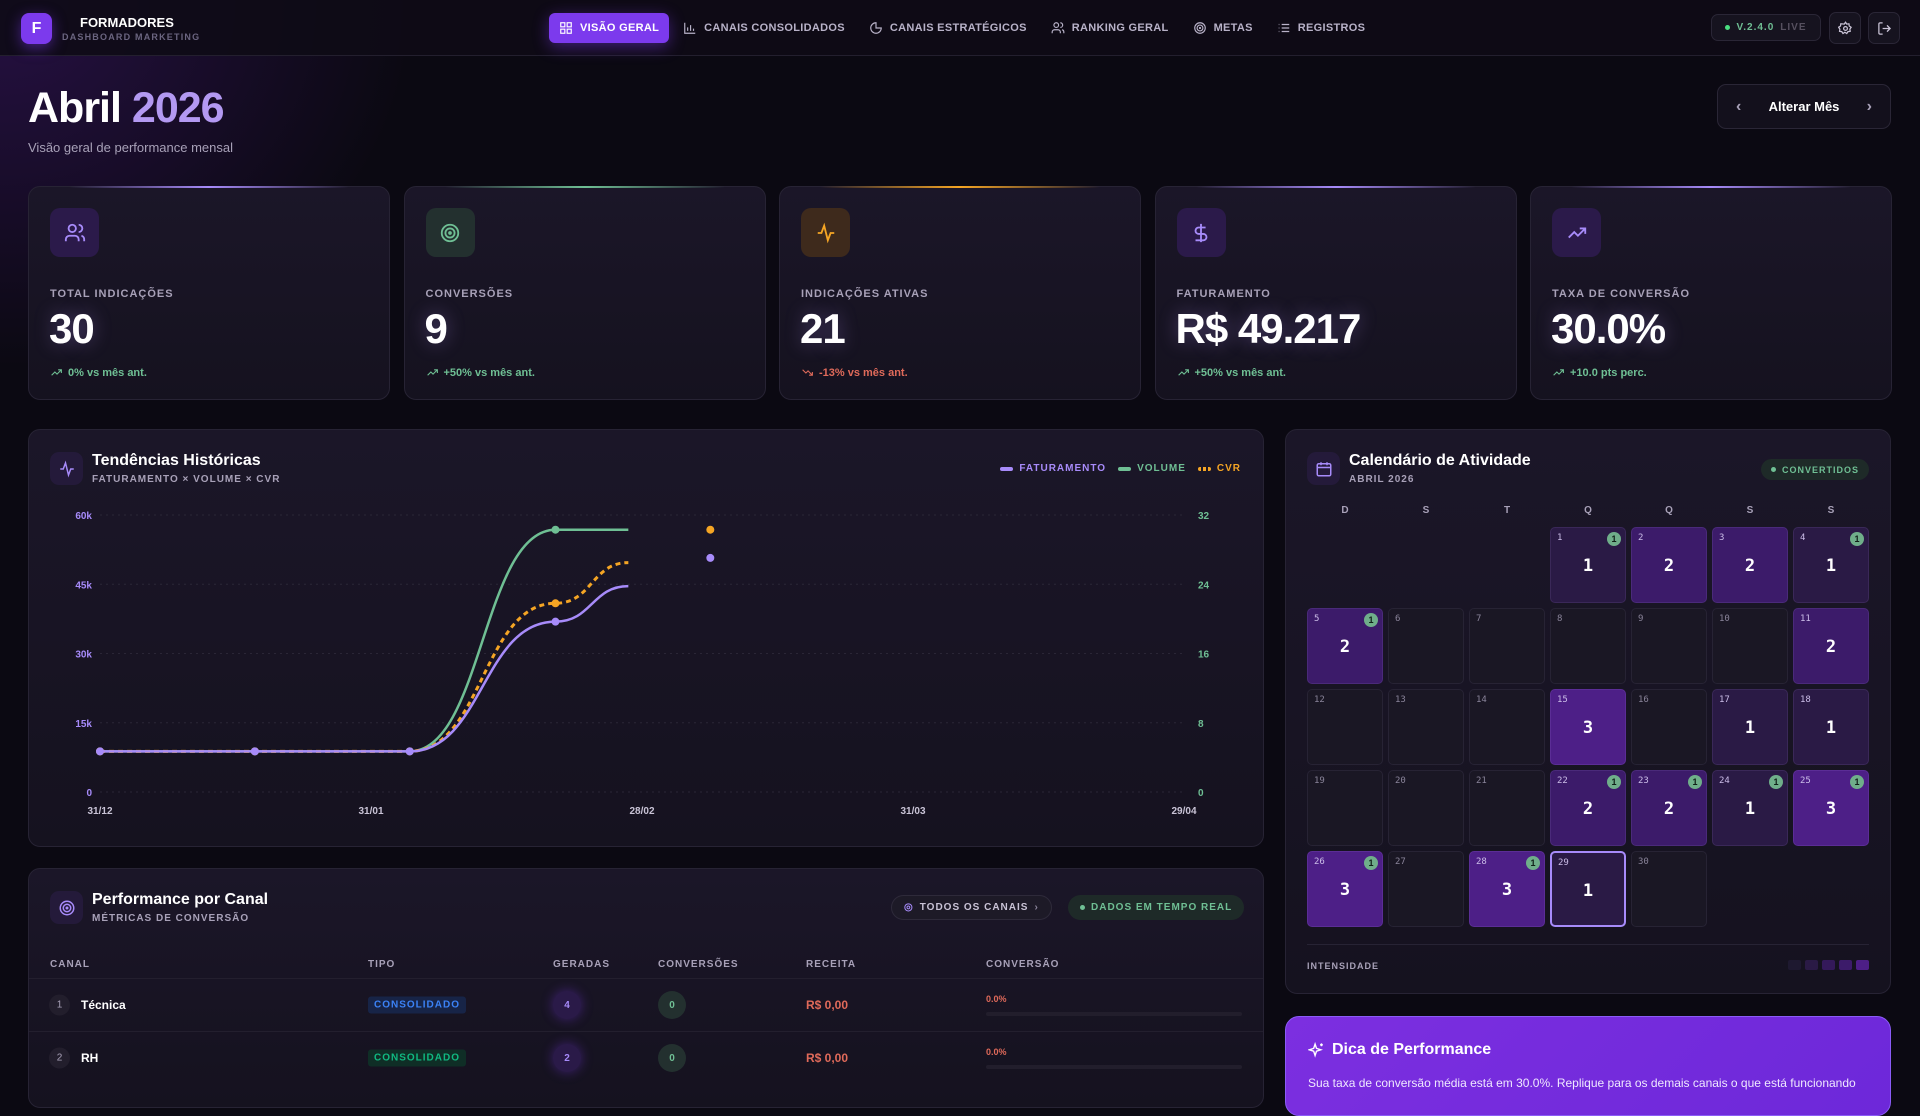 Image resolution: width=1920 pixels, height=1116 pixels. Describe the element at coordinates (1507, 646) in the screenshot. I see `calendar-day: 7` at that location.